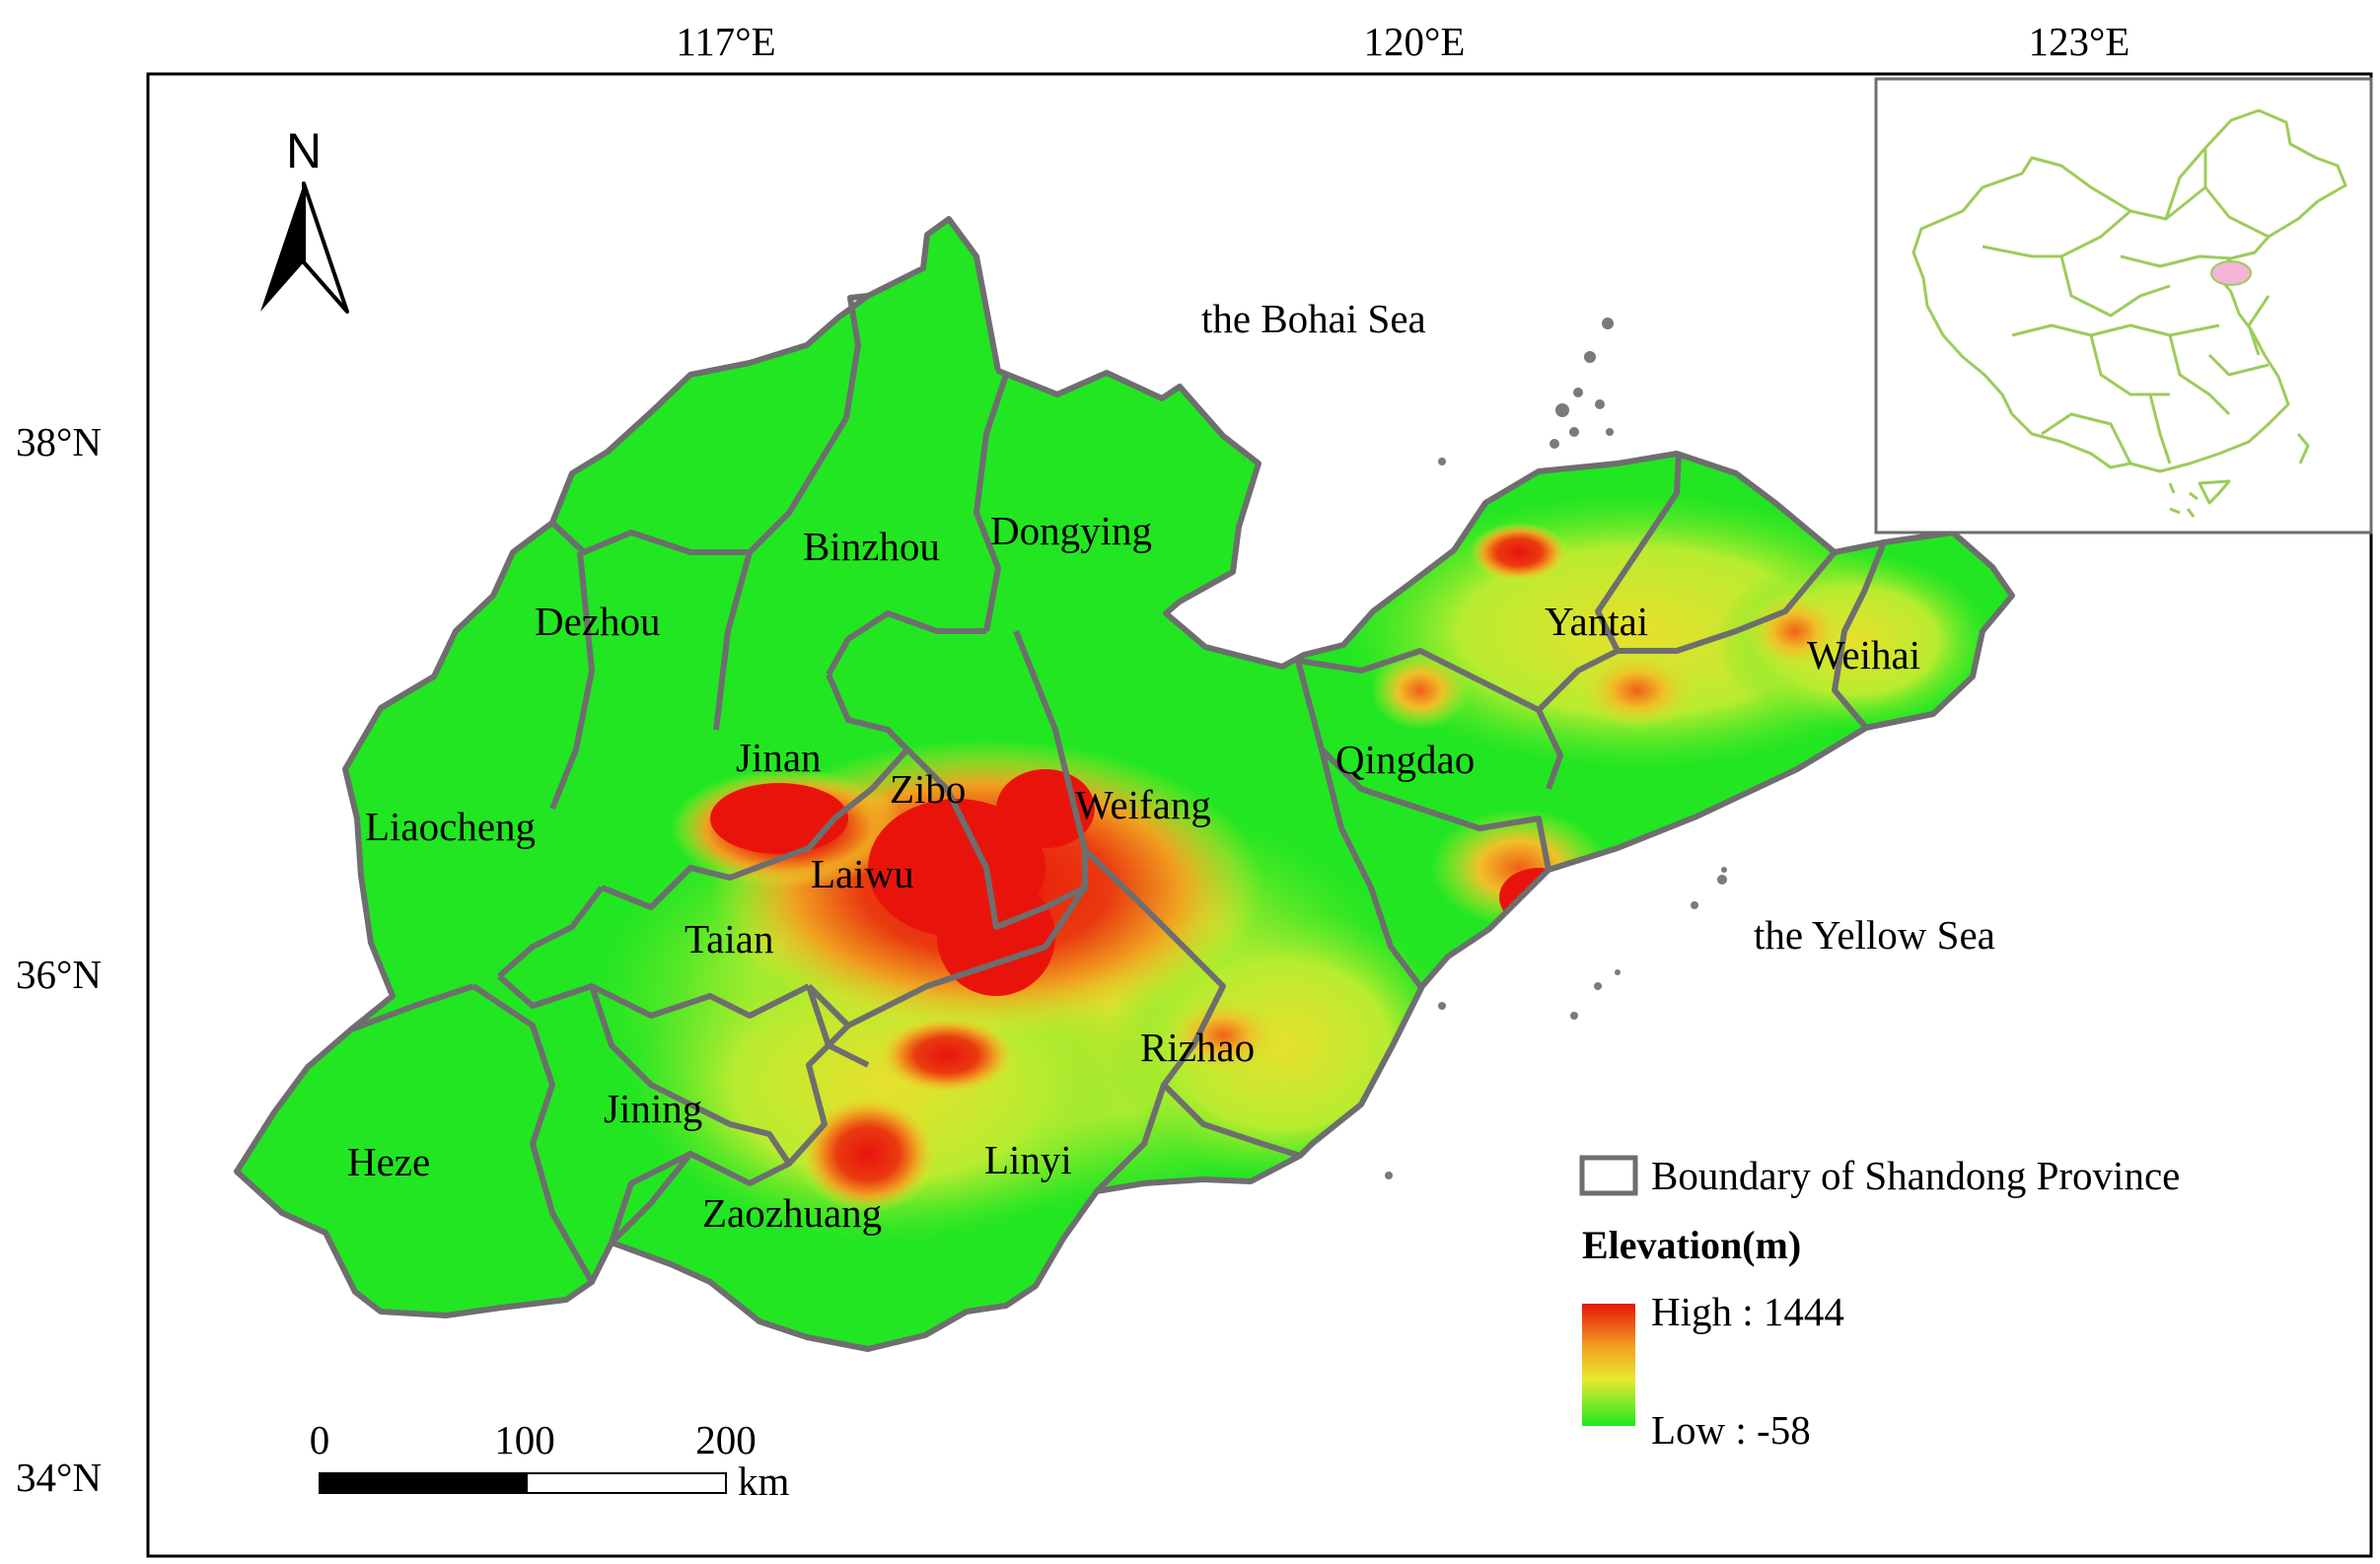  Describe the element at coordinates (2123, 305) in the screenshot. I see `china-inset-map` at that location.